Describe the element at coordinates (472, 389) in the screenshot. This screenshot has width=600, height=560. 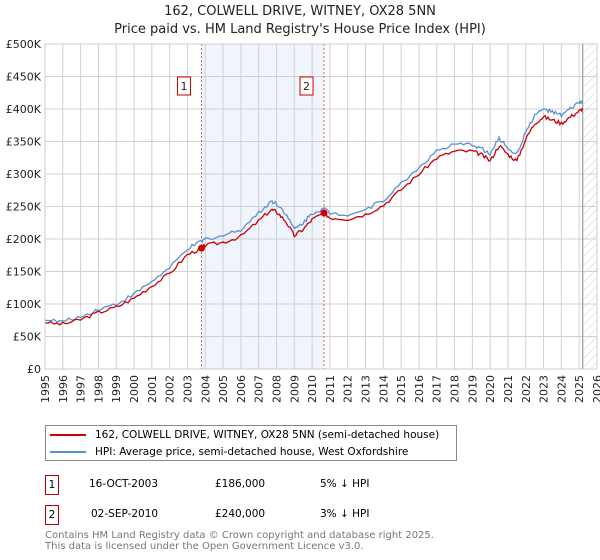
I see `x-tick-label: 2019` at that location.